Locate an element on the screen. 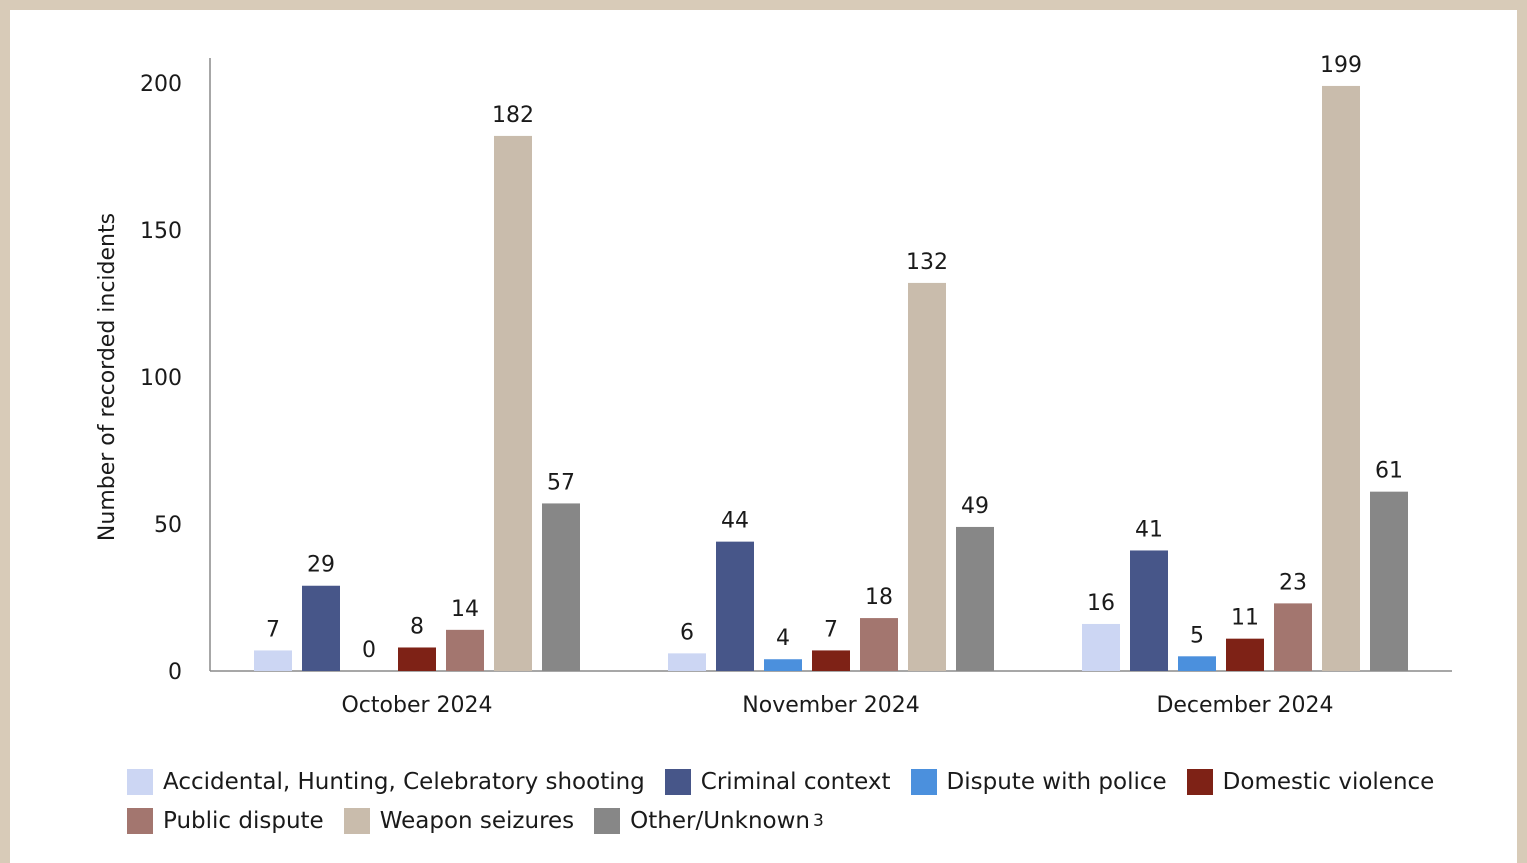 Image resolution: width=1527 pixels, height=863 pixels. y-axis-title: Number of recorded incidents is located at coordinates (107, 377).